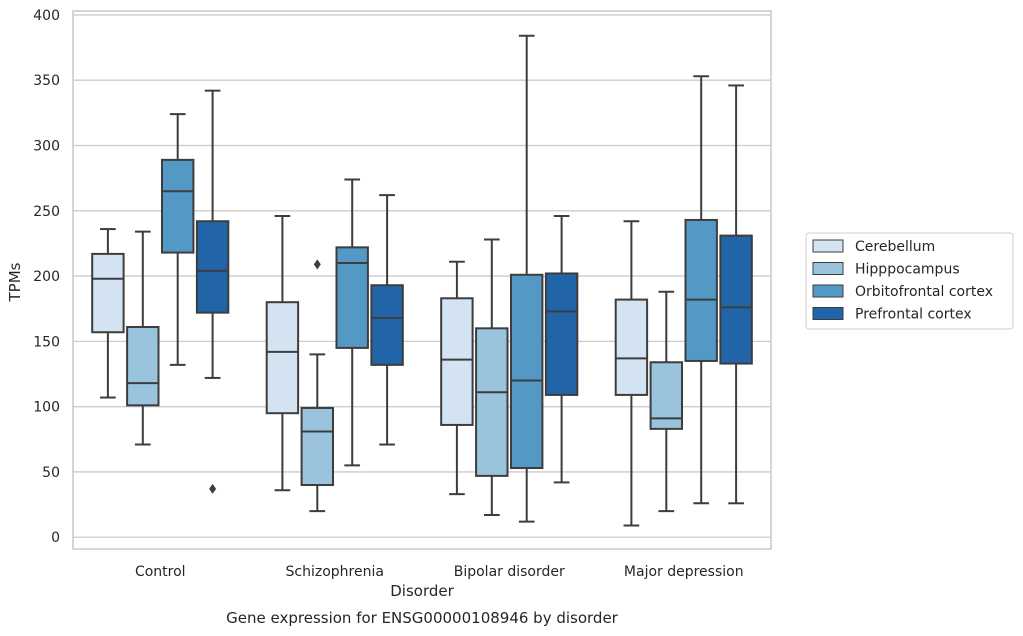 This screenshot has height=636, width=1023. I want to click on x-tick-label: Bipolar disorder, so click(509, 572).